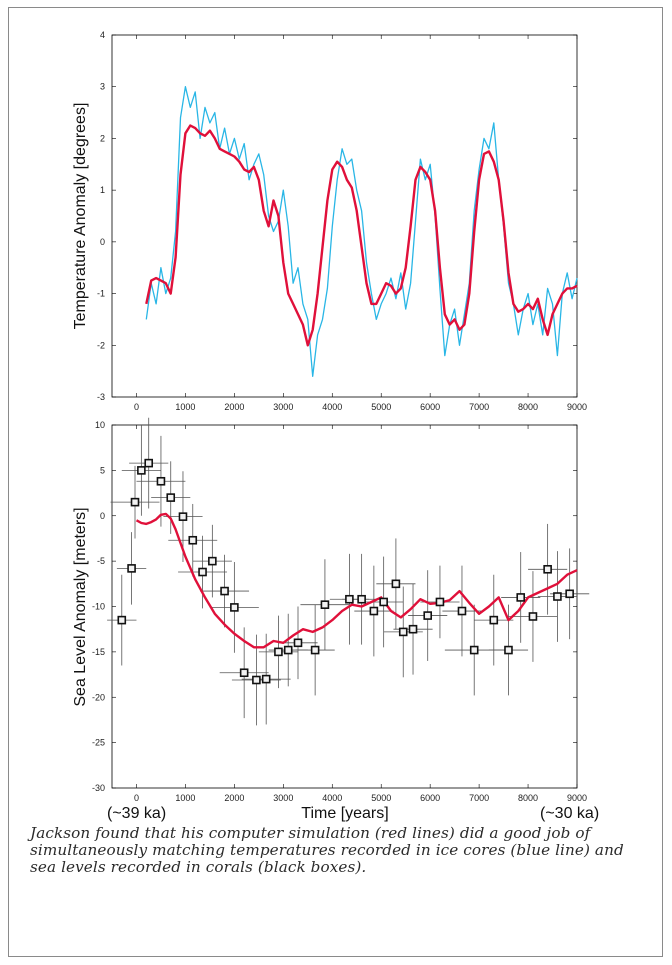  Describe the element at coordinates (102, 138) in the screenshot. I see `y-tick-label: 2` at that location.